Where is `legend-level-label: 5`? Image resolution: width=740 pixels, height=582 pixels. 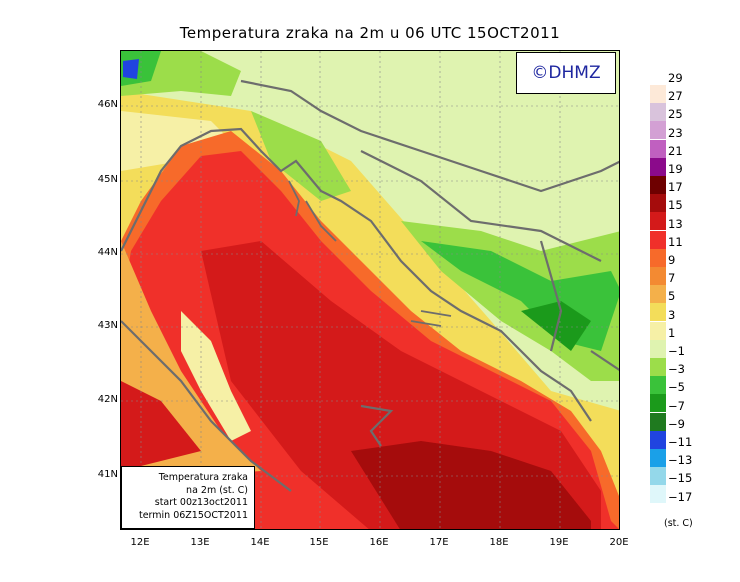
legend-level-label: 5 is located at coordinates (672, 296).